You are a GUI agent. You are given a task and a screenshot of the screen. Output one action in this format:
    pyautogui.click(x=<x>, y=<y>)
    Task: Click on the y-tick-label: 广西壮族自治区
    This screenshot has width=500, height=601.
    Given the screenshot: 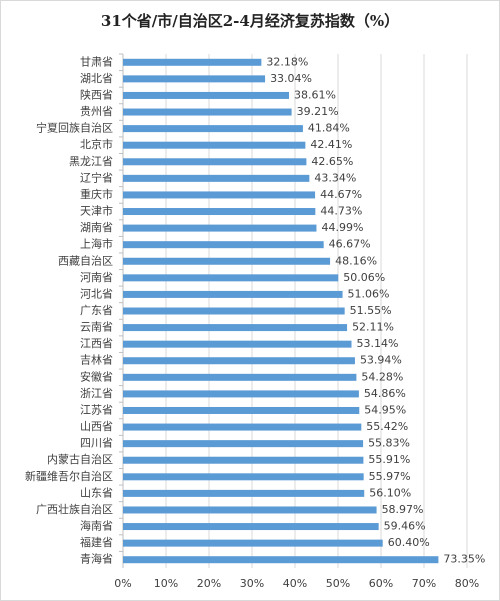 What is the action you would take?
    pyautogui.click(x=74, y=509)
    